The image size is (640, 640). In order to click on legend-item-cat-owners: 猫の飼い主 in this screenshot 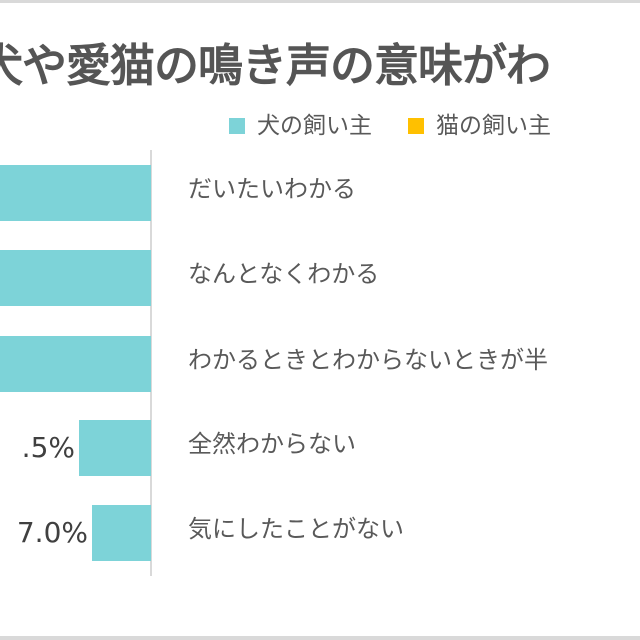, I will do `click(479, 126)`.